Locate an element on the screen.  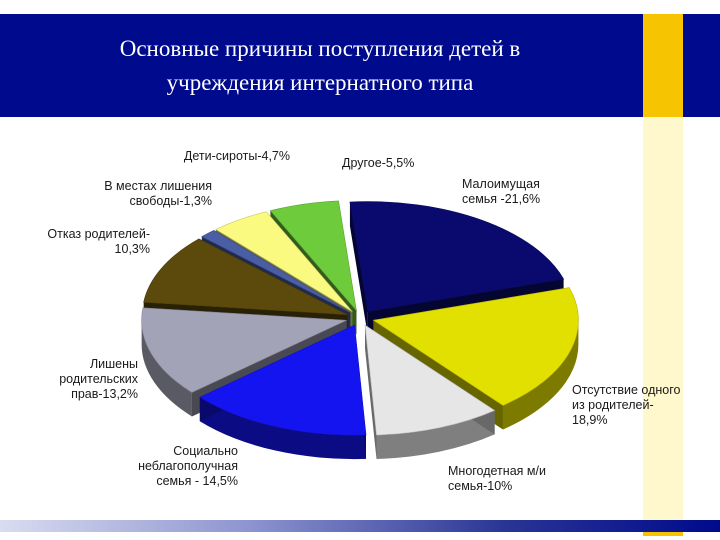
pie-label-2-line-1: Отсутствие одного is located at coordinates (626, 390).